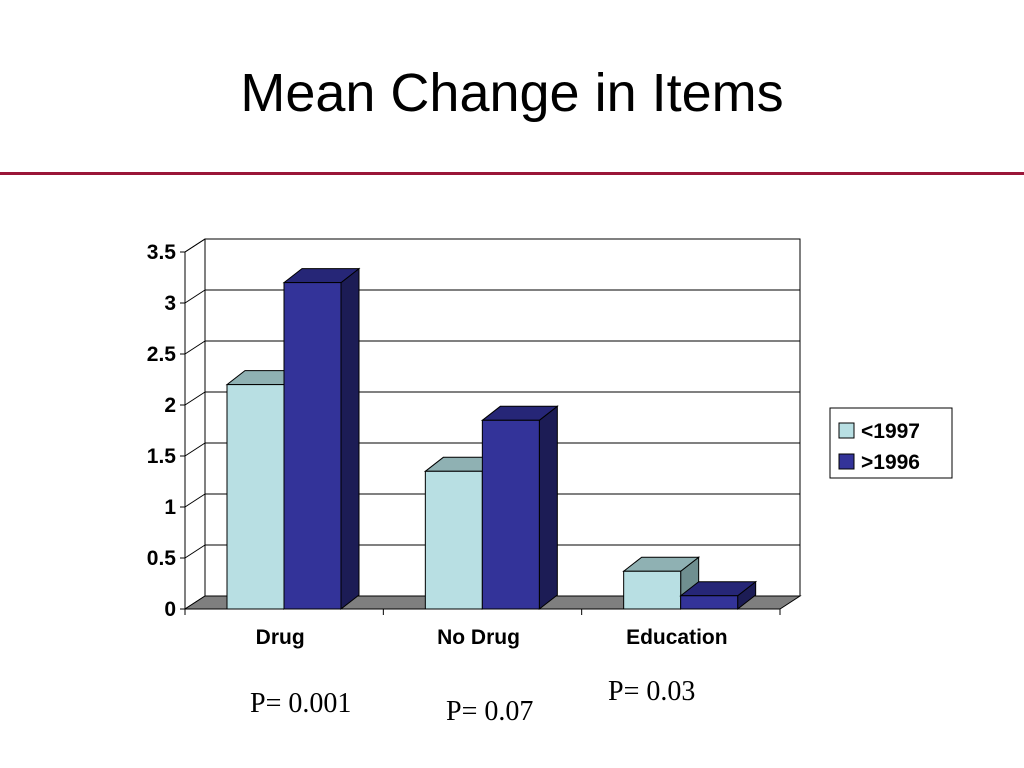  Describe the element at coordinates (162, 558) in the screenshot. I see `y-tick-label: 0.5` at that location.